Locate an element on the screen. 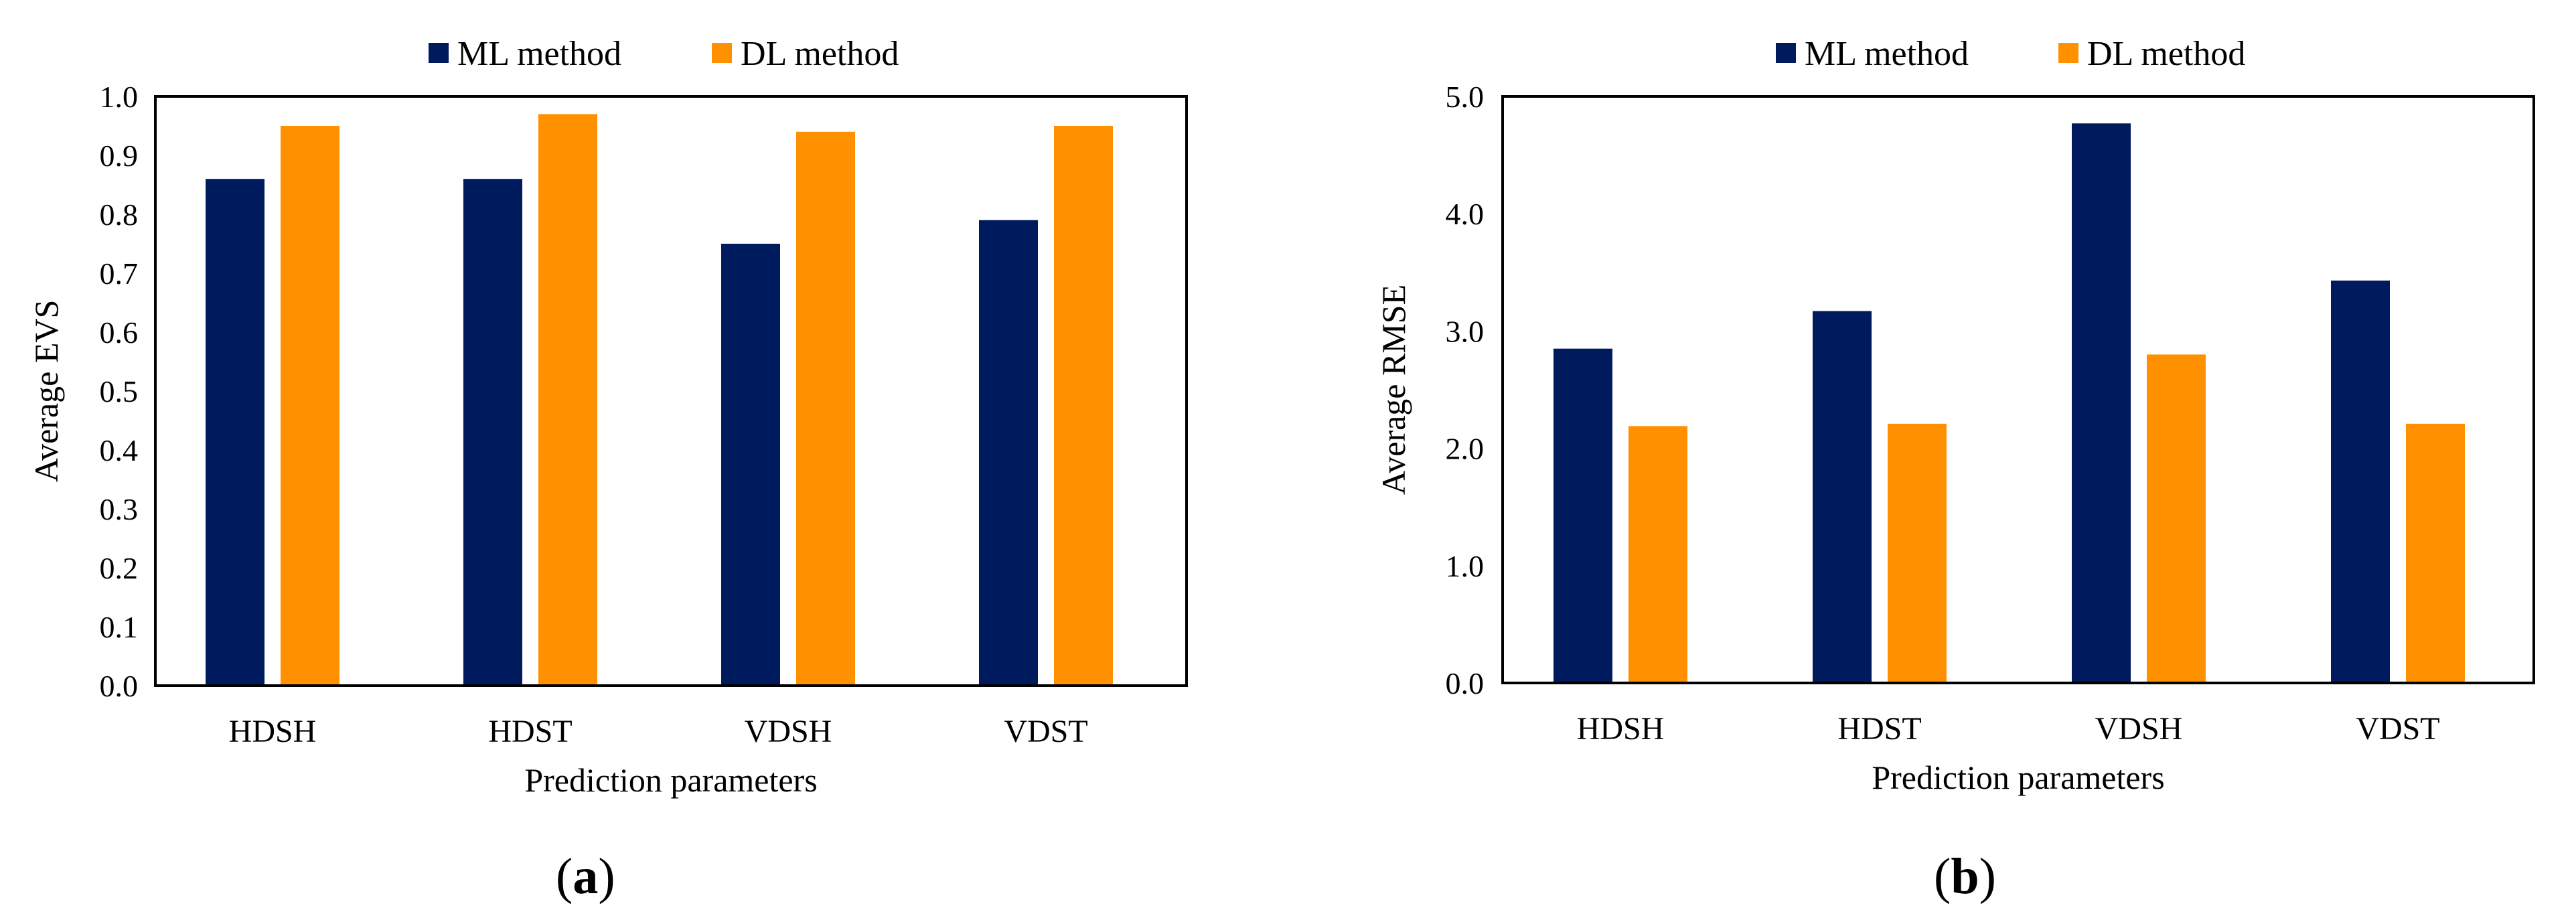  chart-a-bar-ml-vdst is located at coordinates (1008, 453).